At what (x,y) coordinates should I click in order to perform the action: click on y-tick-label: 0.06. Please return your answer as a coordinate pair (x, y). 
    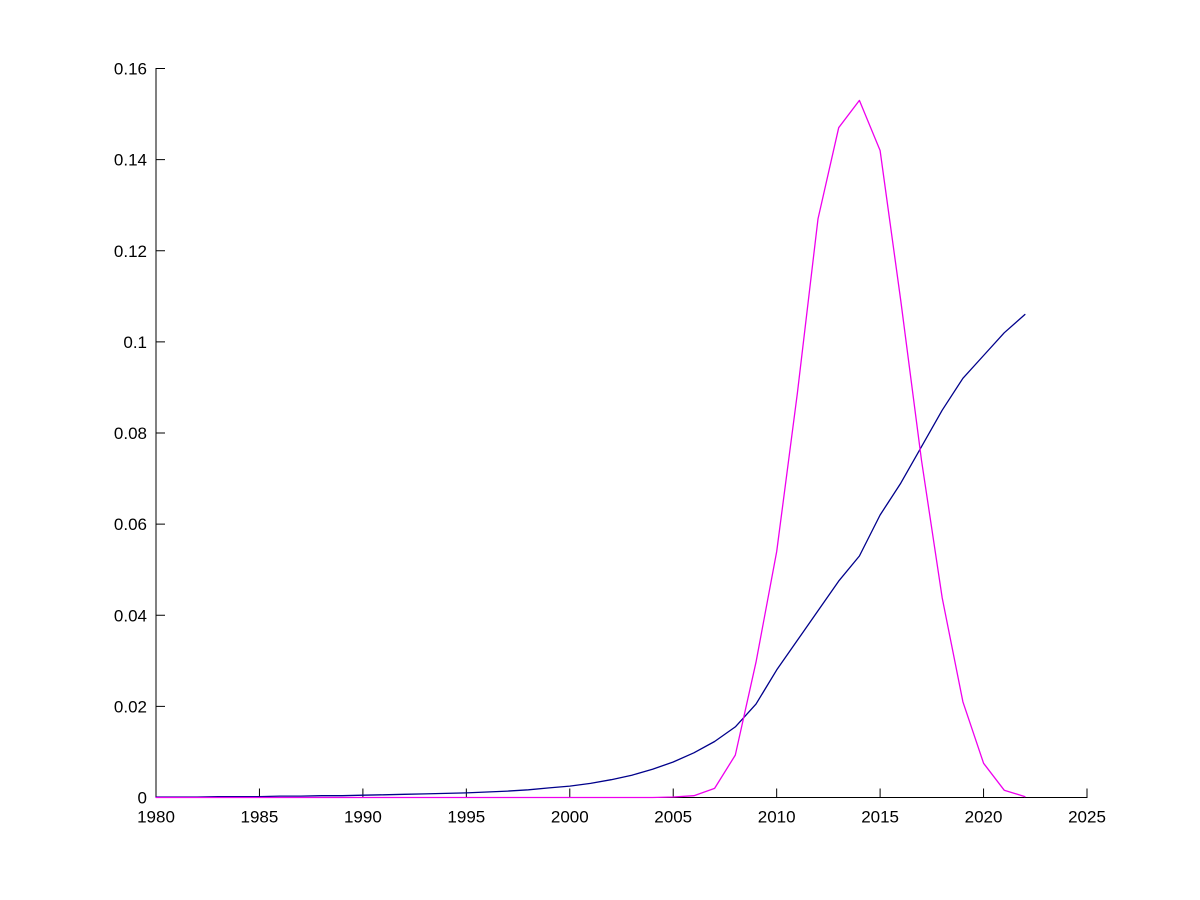
    Looking at the image, I should click on (130, 524).